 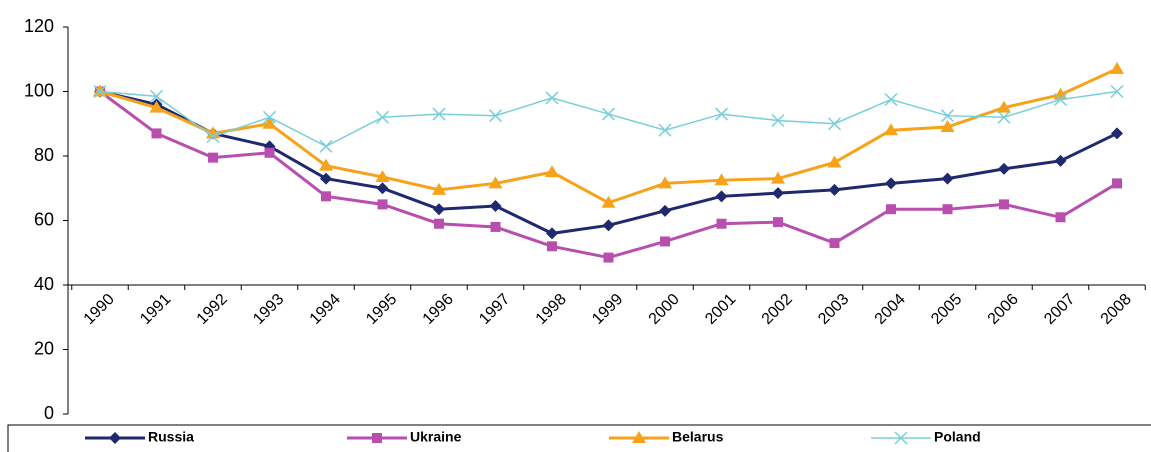 I want to click on legend-label: Ukraine, so click(x=436, y=437).